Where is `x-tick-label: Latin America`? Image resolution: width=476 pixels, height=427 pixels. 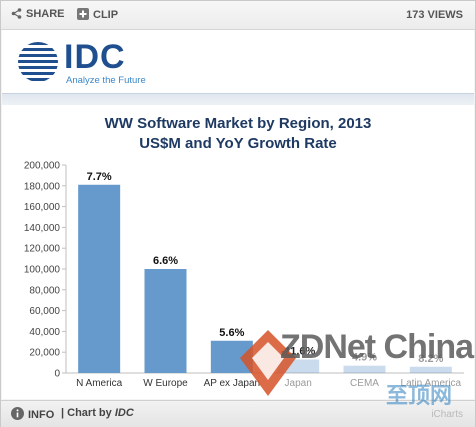 x-tick-label: Latin America is located at coordinates (431, 383).